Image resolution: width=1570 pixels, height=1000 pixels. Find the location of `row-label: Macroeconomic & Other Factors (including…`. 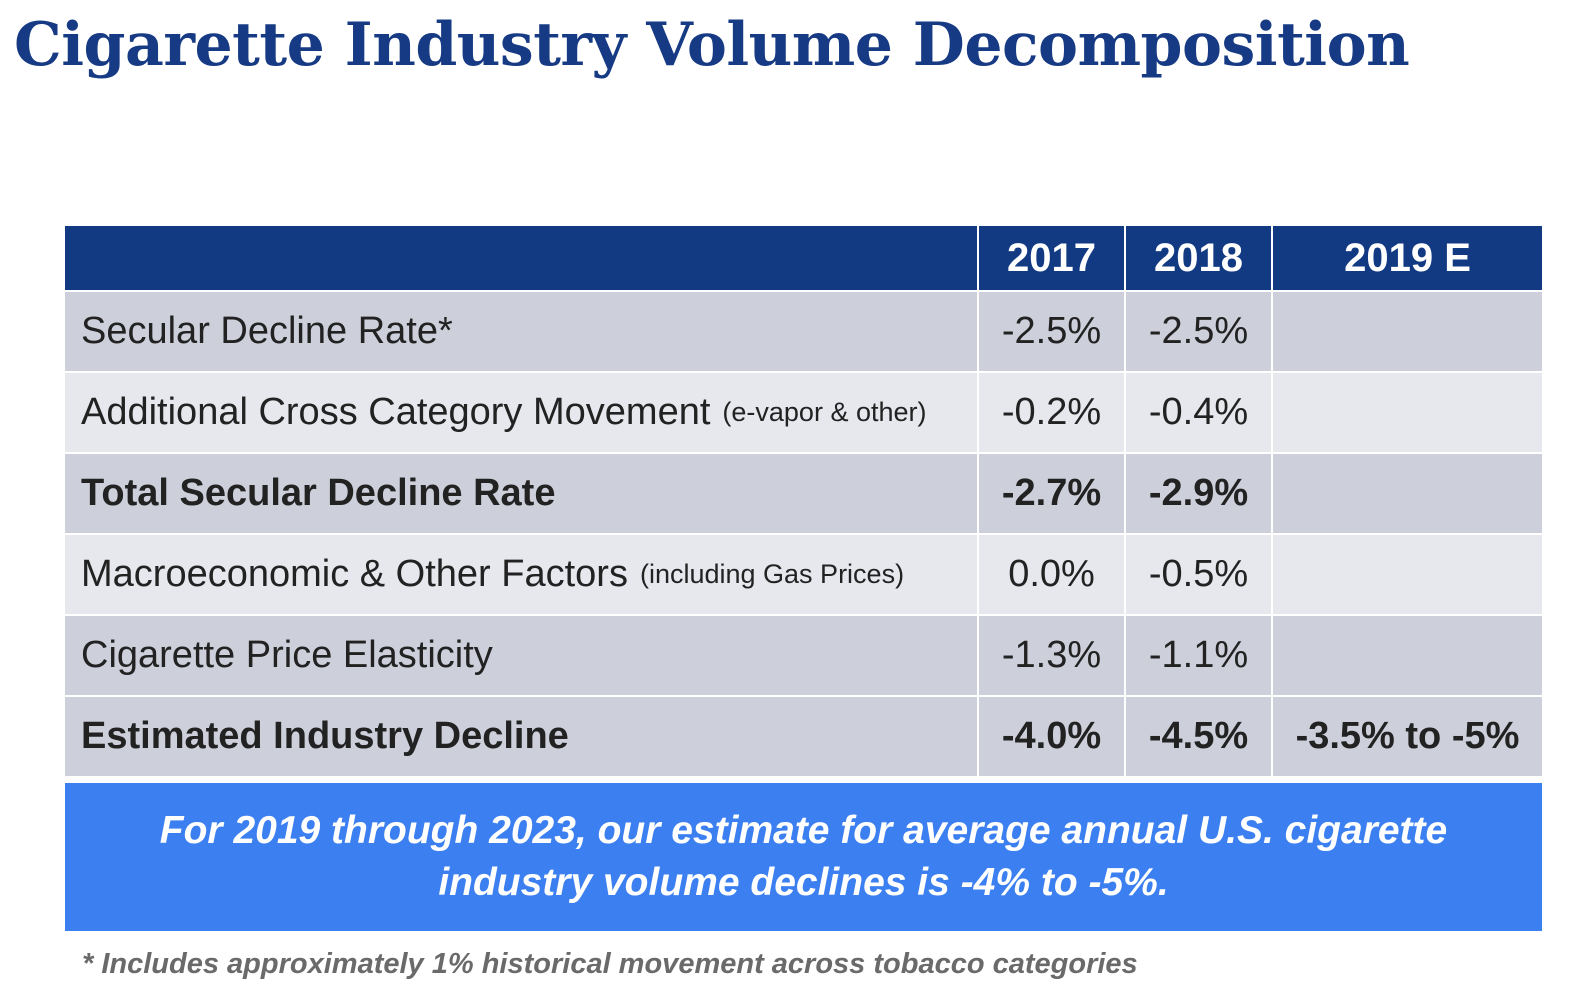

row-label: Macroeconomic & Other Factors (including… is located at coordinates (521, 574).